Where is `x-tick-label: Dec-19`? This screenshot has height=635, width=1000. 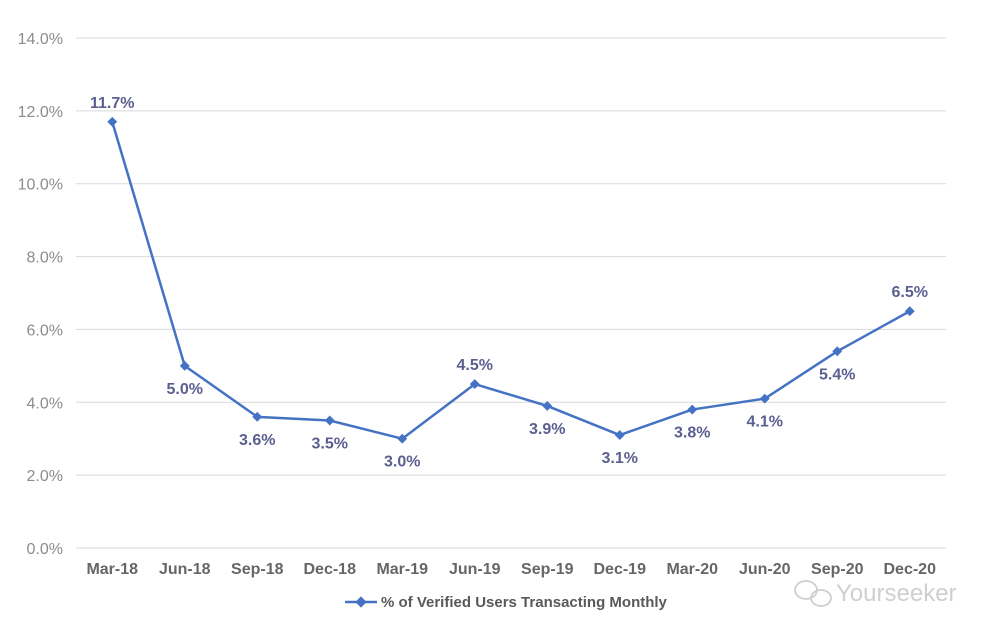 x-tick-label: Dec-19 is located at coordinates (620, 569).